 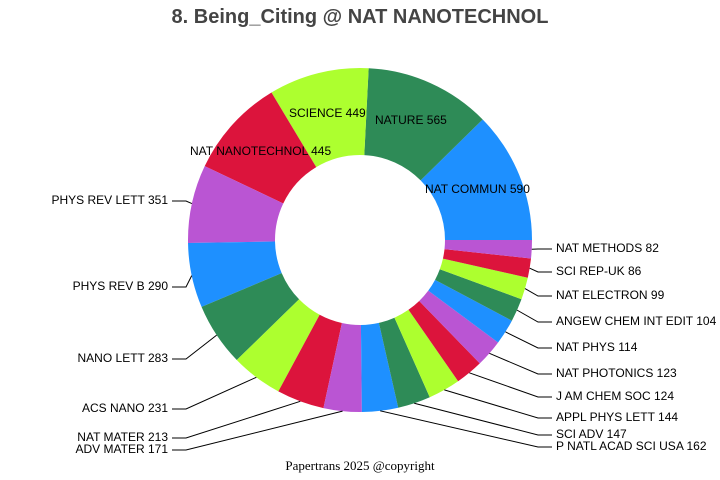 What do you see at coordinates (125, 408) in the screenshot?
I see `slice-label: ACS NANO 231` at bounding box center [125, 408].